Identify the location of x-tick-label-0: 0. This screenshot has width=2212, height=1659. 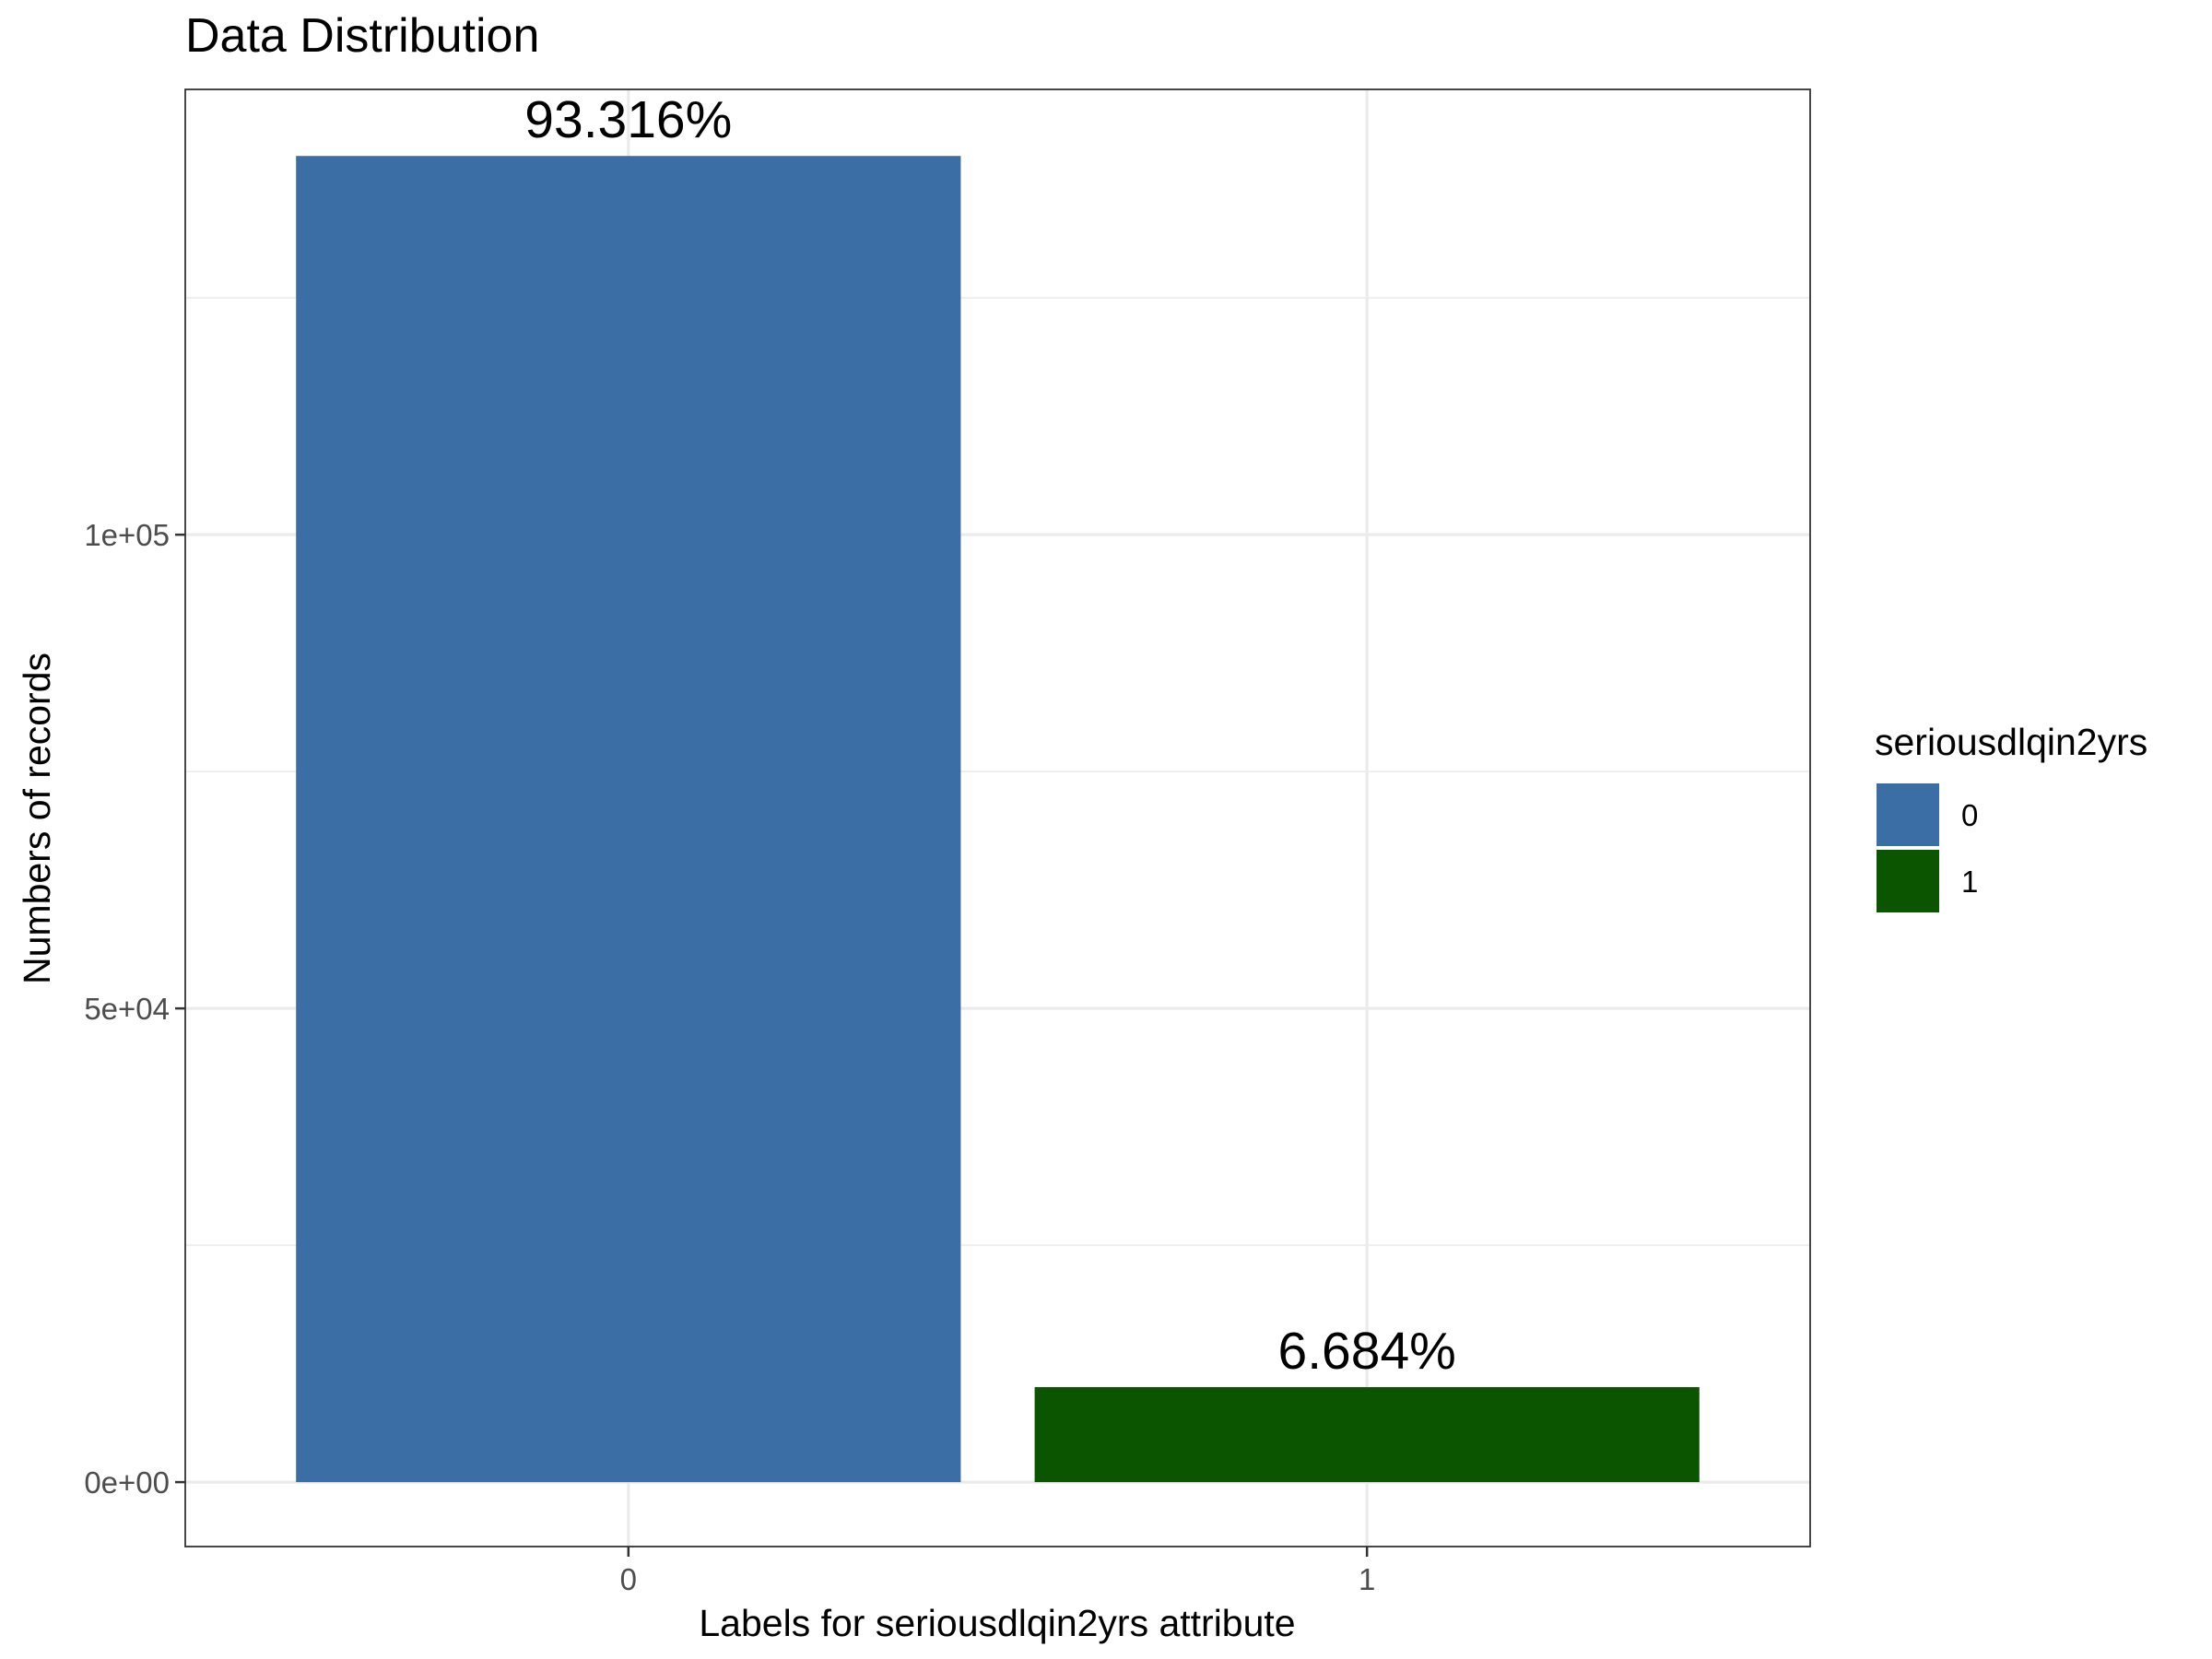
(628, 1579).